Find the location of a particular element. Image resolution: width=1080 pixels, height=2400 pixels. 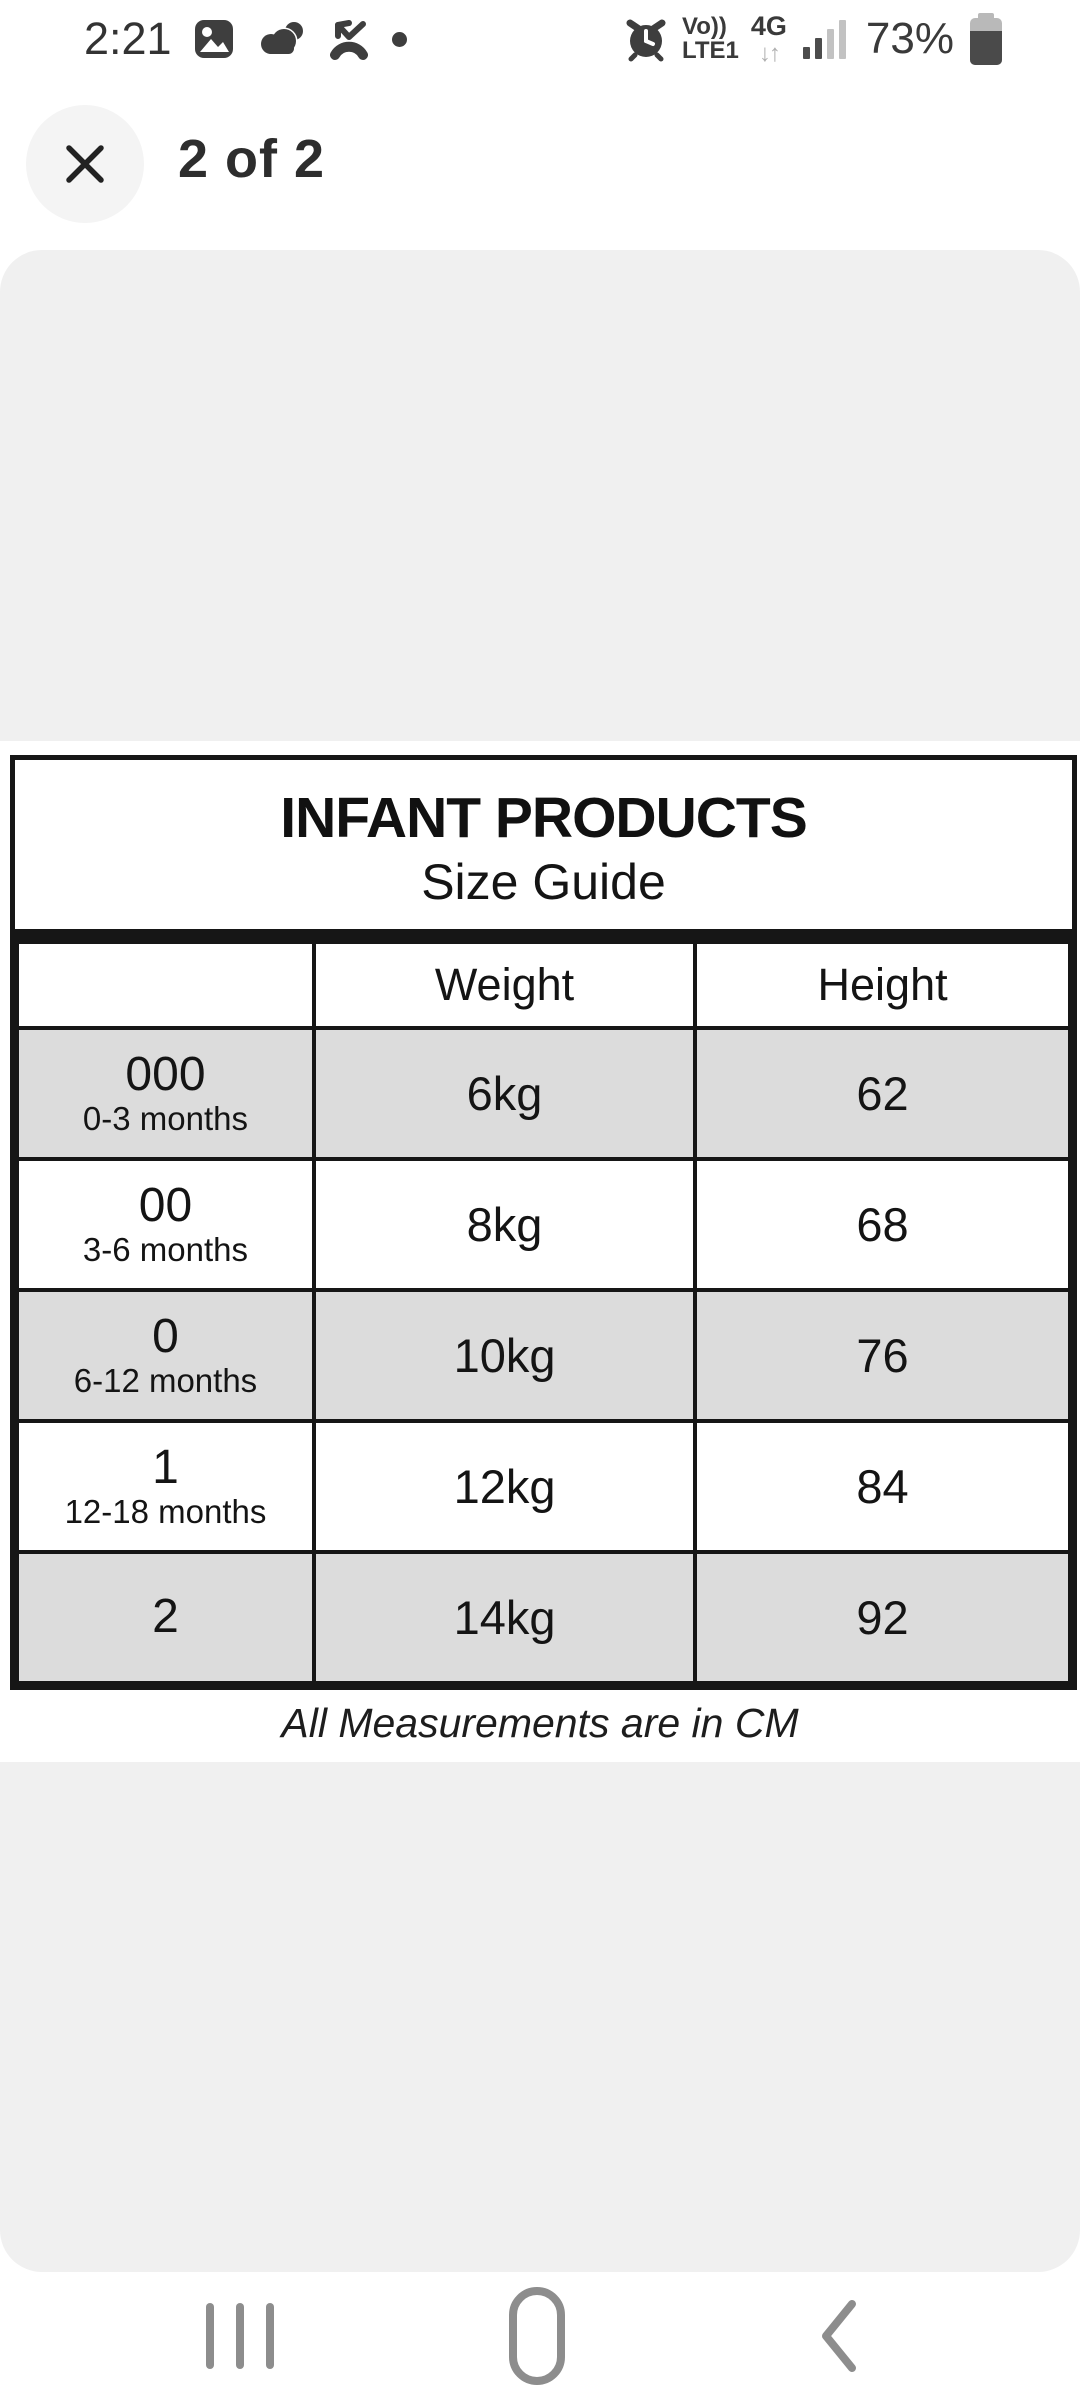

size-label: 0 is located at coordinates (165, 1337).